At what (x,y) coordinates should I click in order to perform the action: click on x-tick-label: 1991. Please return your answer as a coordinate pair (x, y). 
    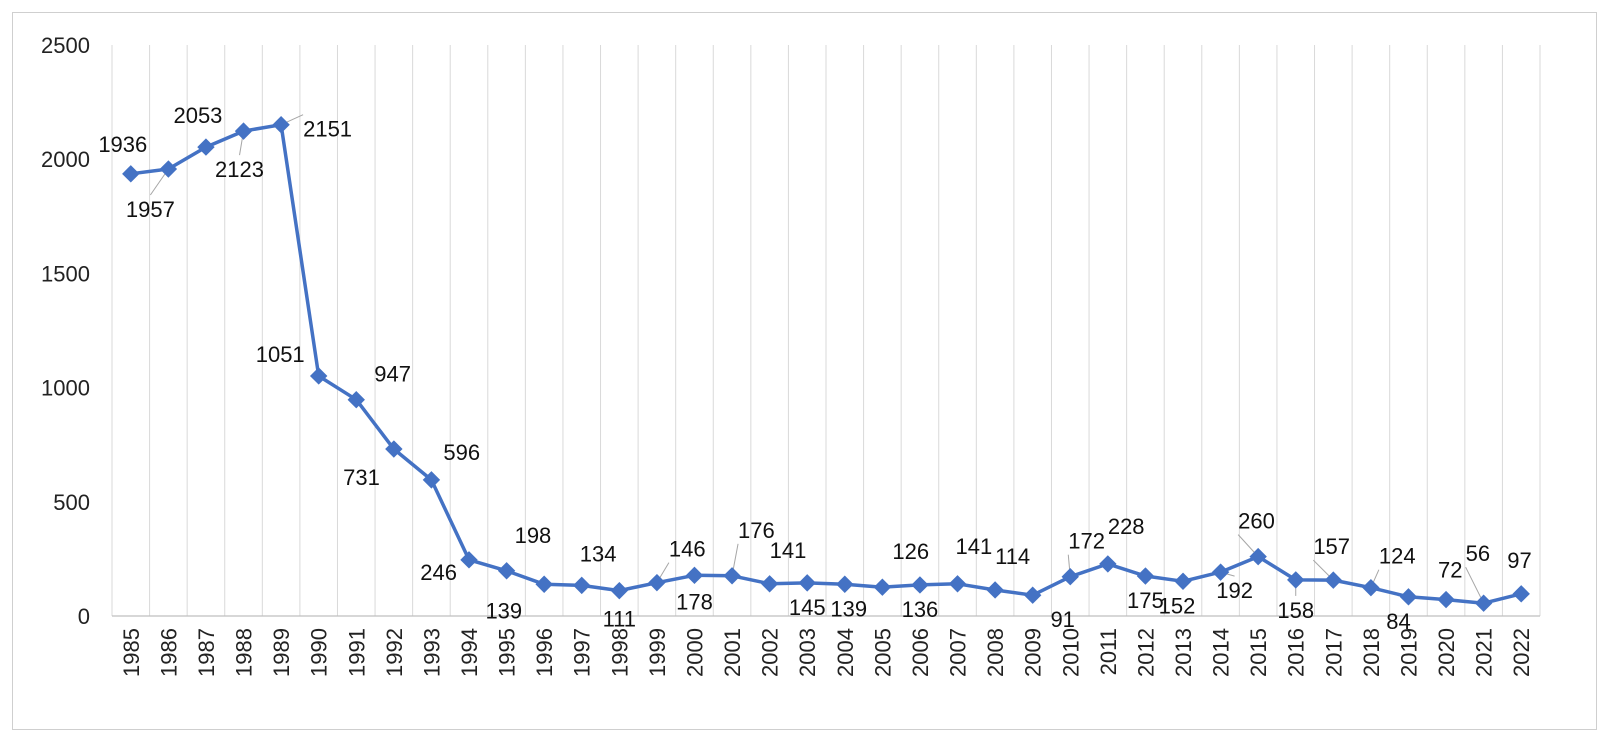
    Looking at the image, I should click on (356, 652).